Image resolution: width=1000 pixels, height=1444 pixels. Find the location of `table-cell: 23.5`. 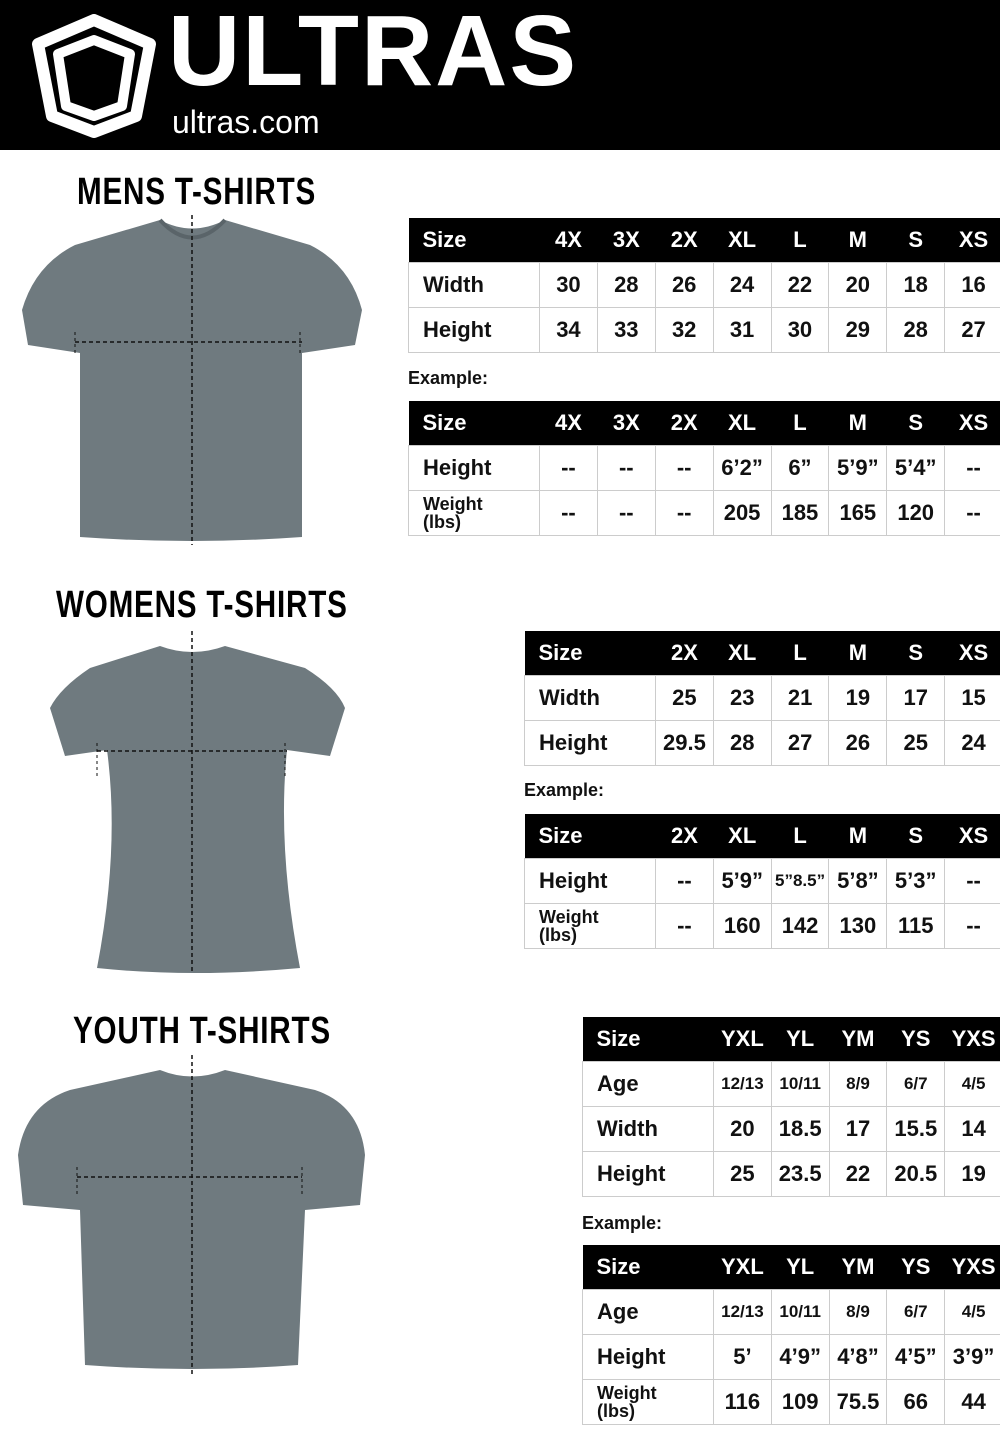

table-cell: 23.5 is located at coordinates (800, 1174).